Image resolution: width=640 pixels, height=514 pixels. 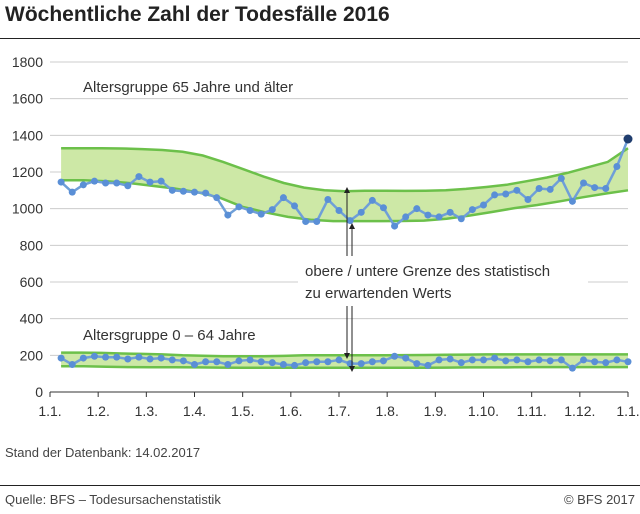 I want to click on database-date: Stand der Datenbank: 14.02.2017, so click(x=103, y=452).